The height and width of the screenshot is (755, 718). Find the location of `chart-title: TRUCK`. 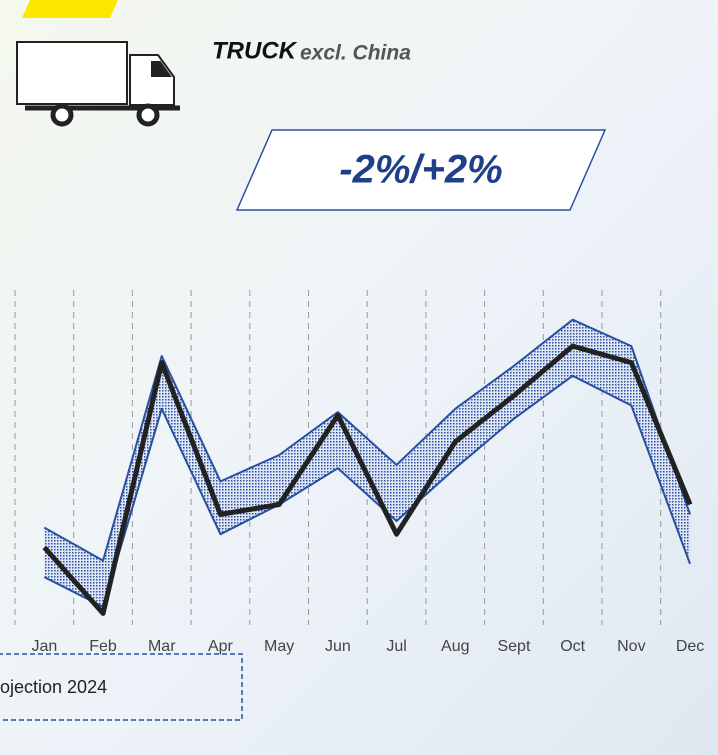

chart-title: TRUCK is located at coordinates (255, 50).